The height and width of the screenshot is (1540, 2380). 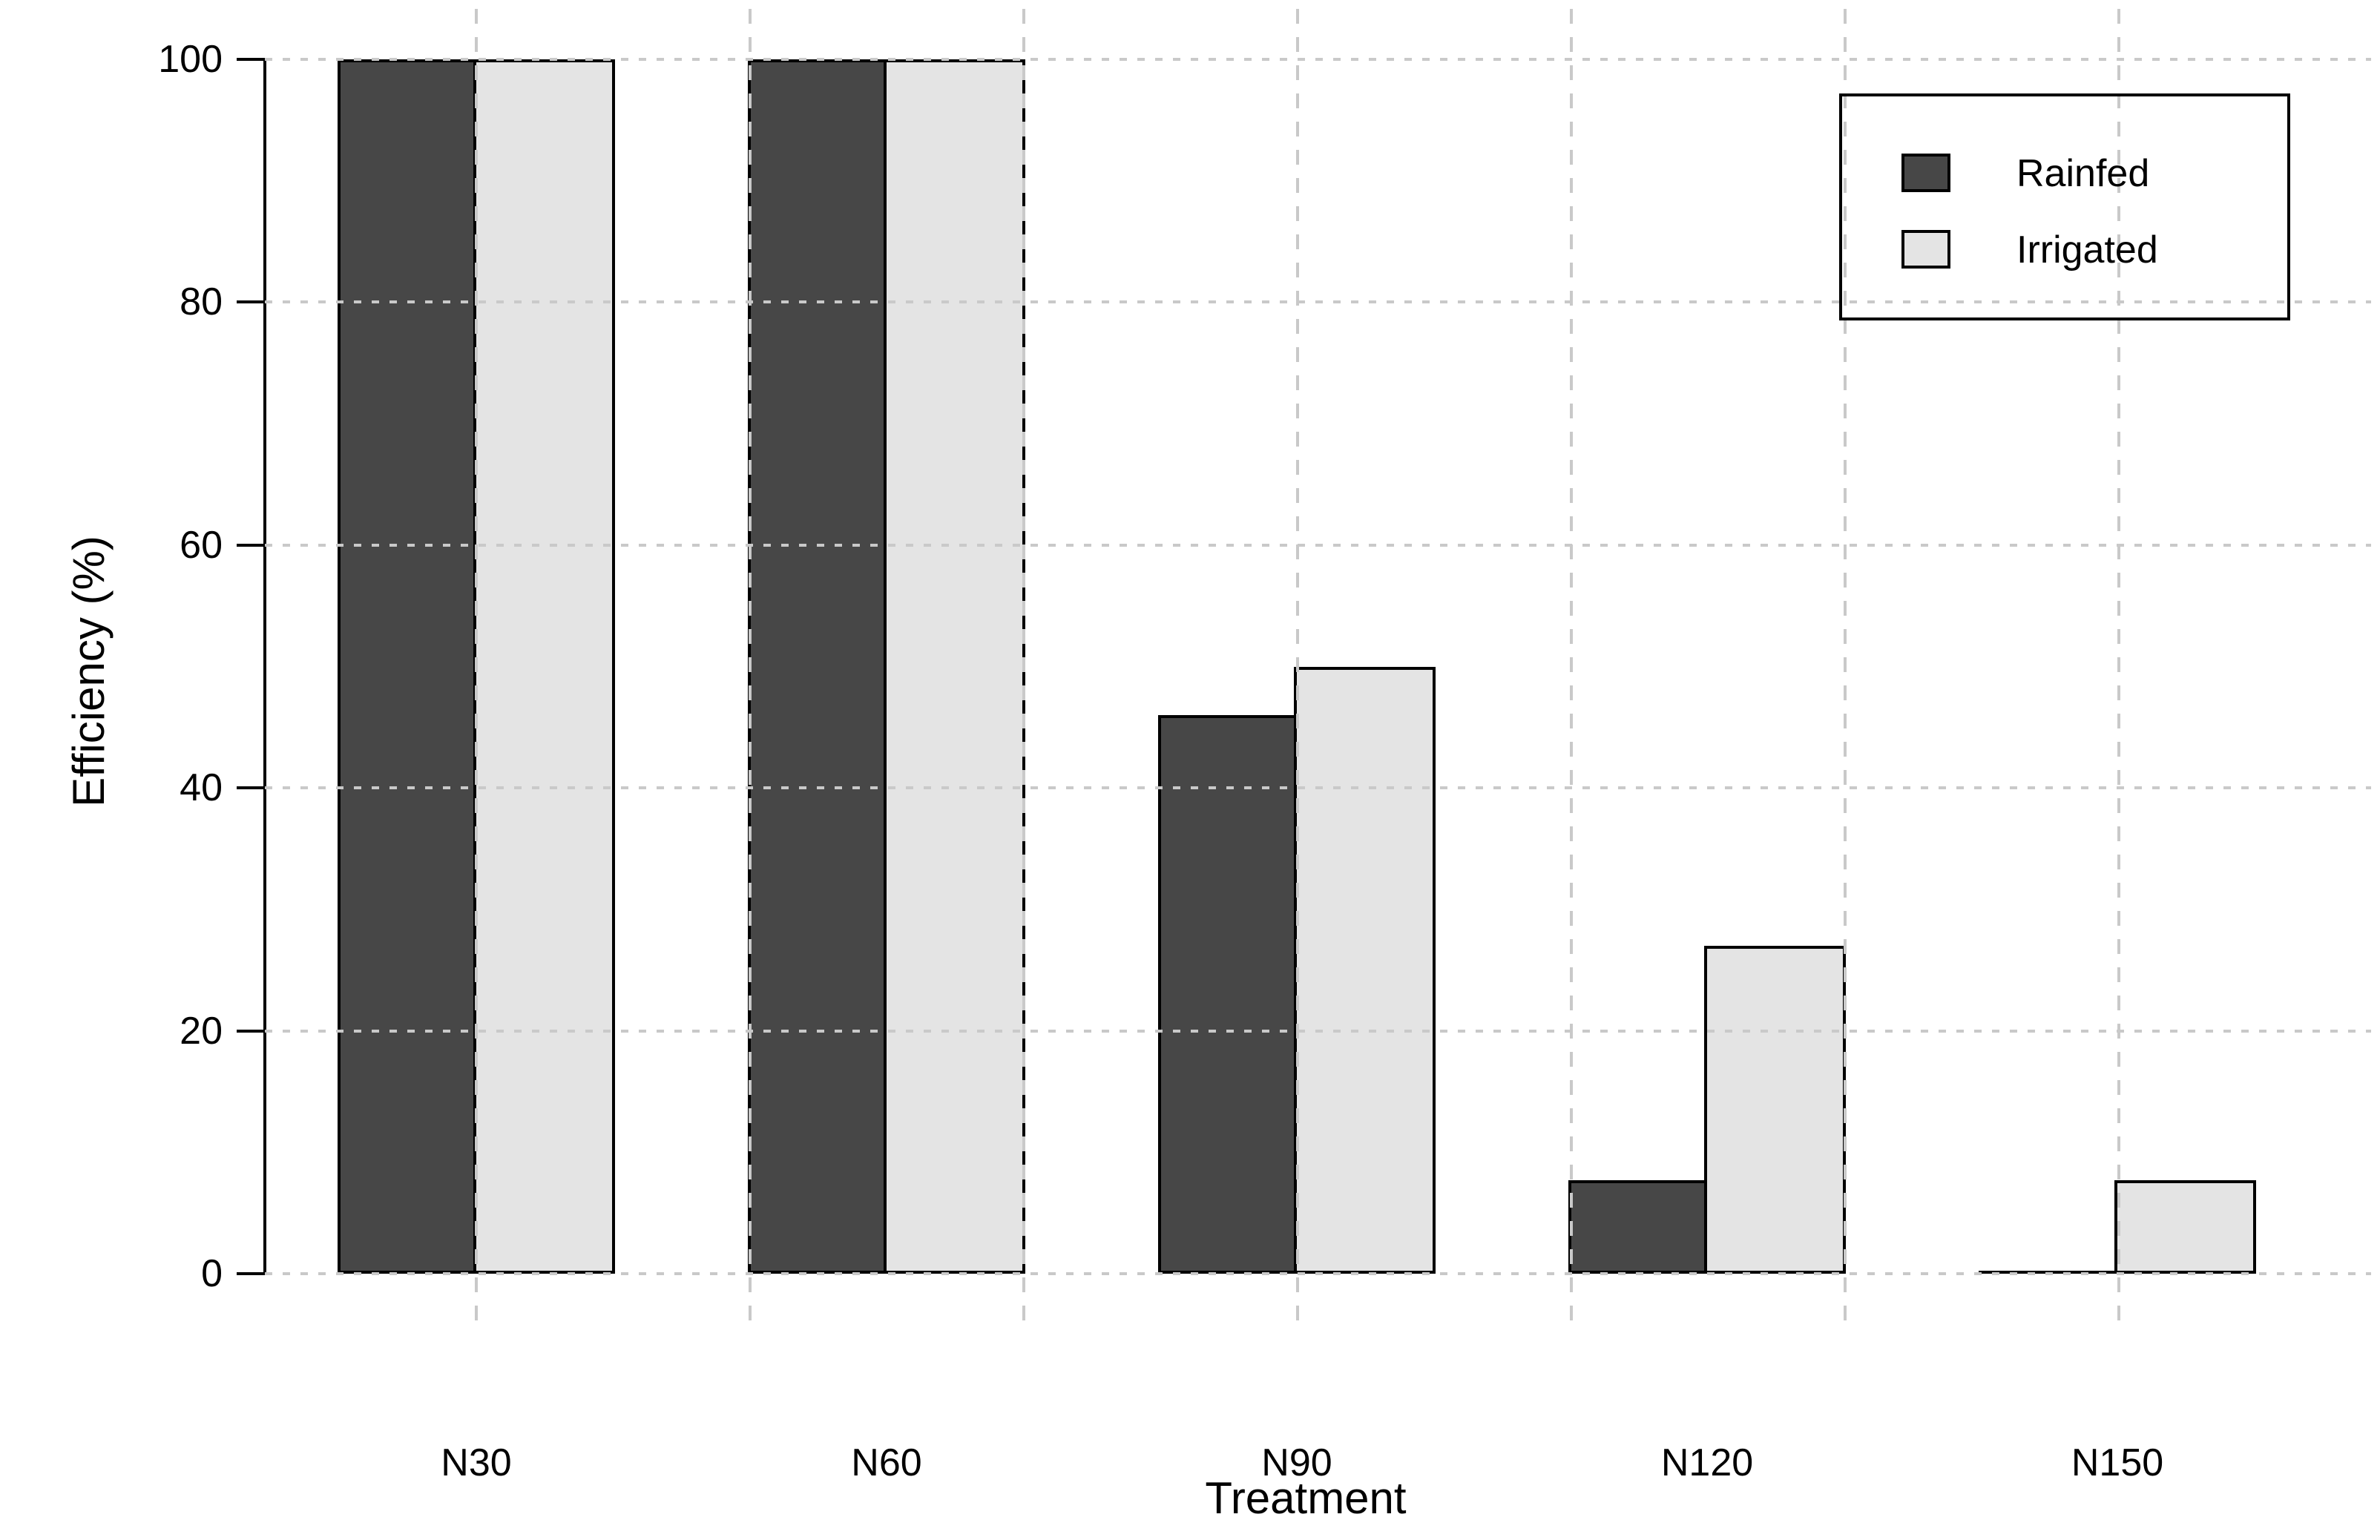 What do you see at coordinates (201, 787) in the screenshot?
I see `y-tick-label: 40` at bounding box center [201, 787].